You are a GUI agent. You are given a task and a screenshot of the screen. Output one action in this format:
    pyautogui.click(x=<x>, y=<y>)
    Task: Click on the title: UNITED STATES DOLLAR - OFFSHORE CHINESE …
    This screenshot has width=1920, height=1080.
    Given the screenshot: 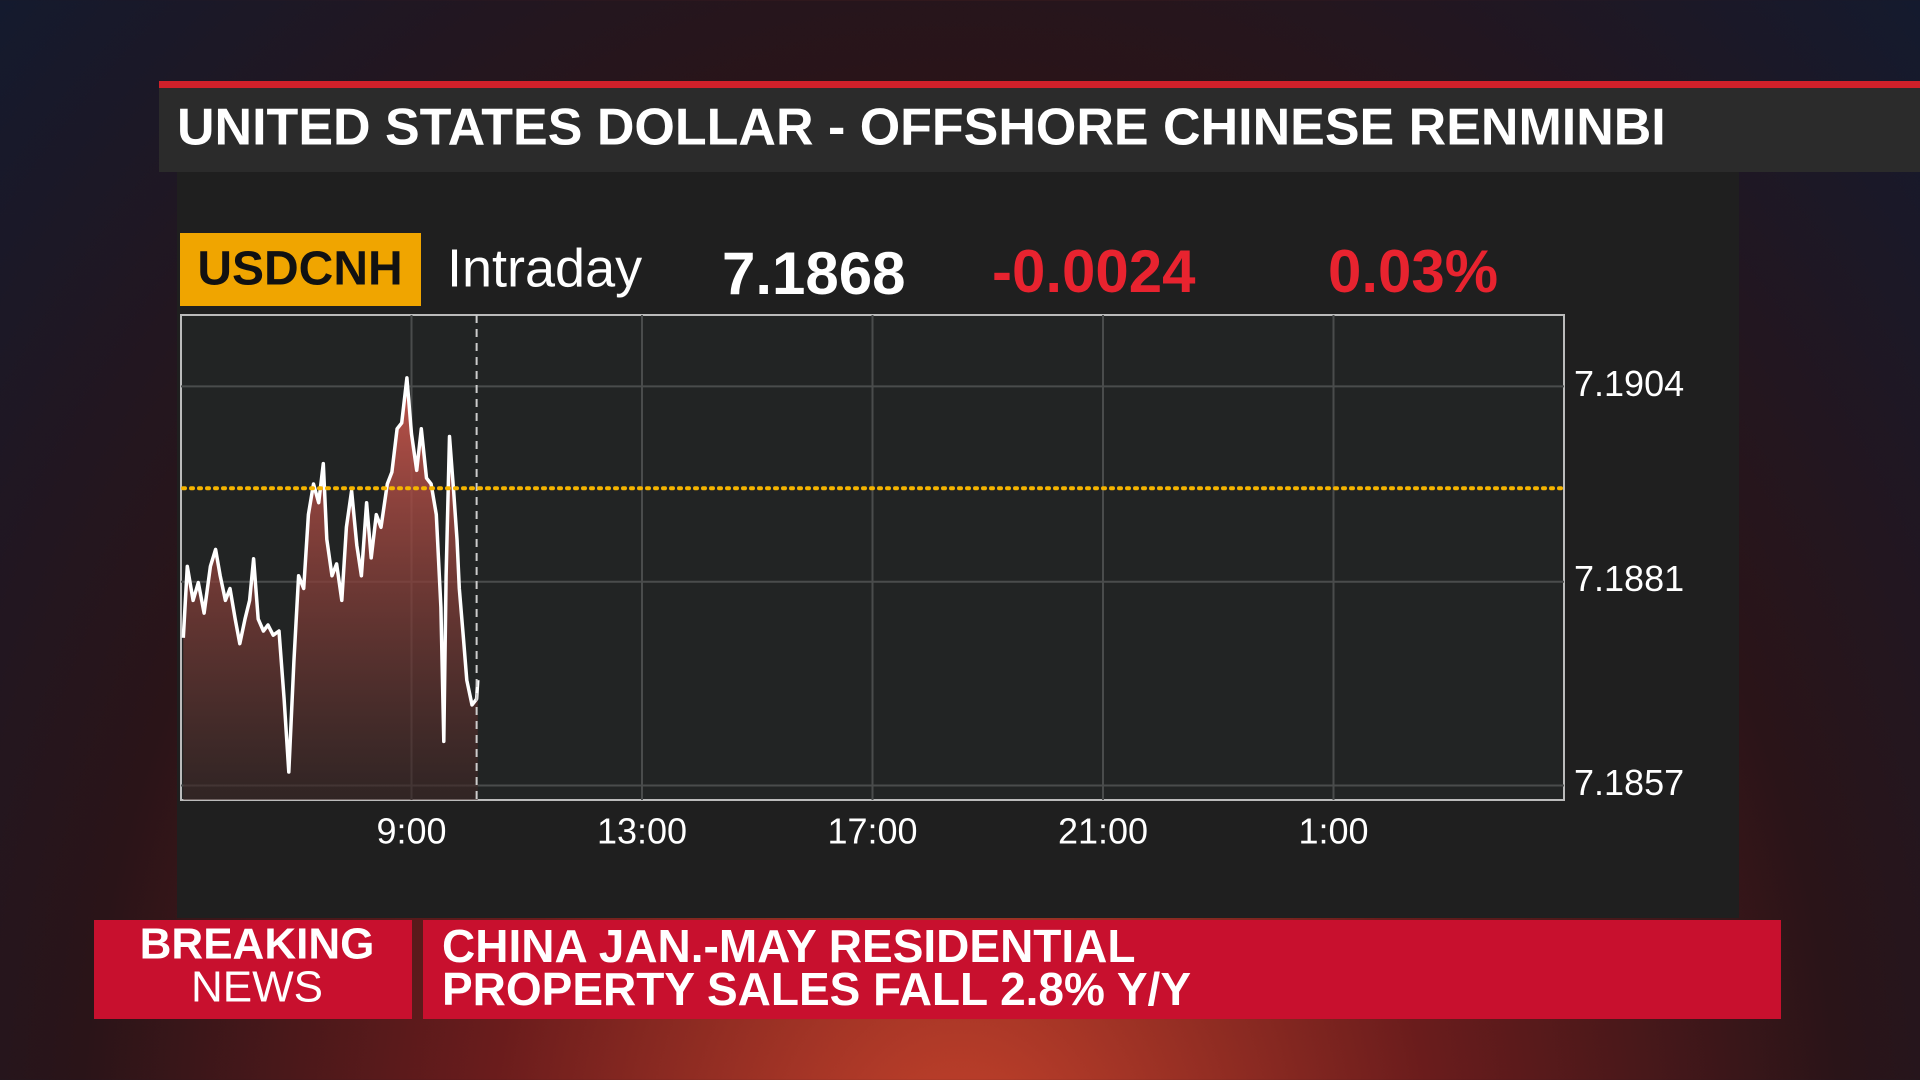 What is the action you would take?
    pyautogui.click(x=921, y=128)
    